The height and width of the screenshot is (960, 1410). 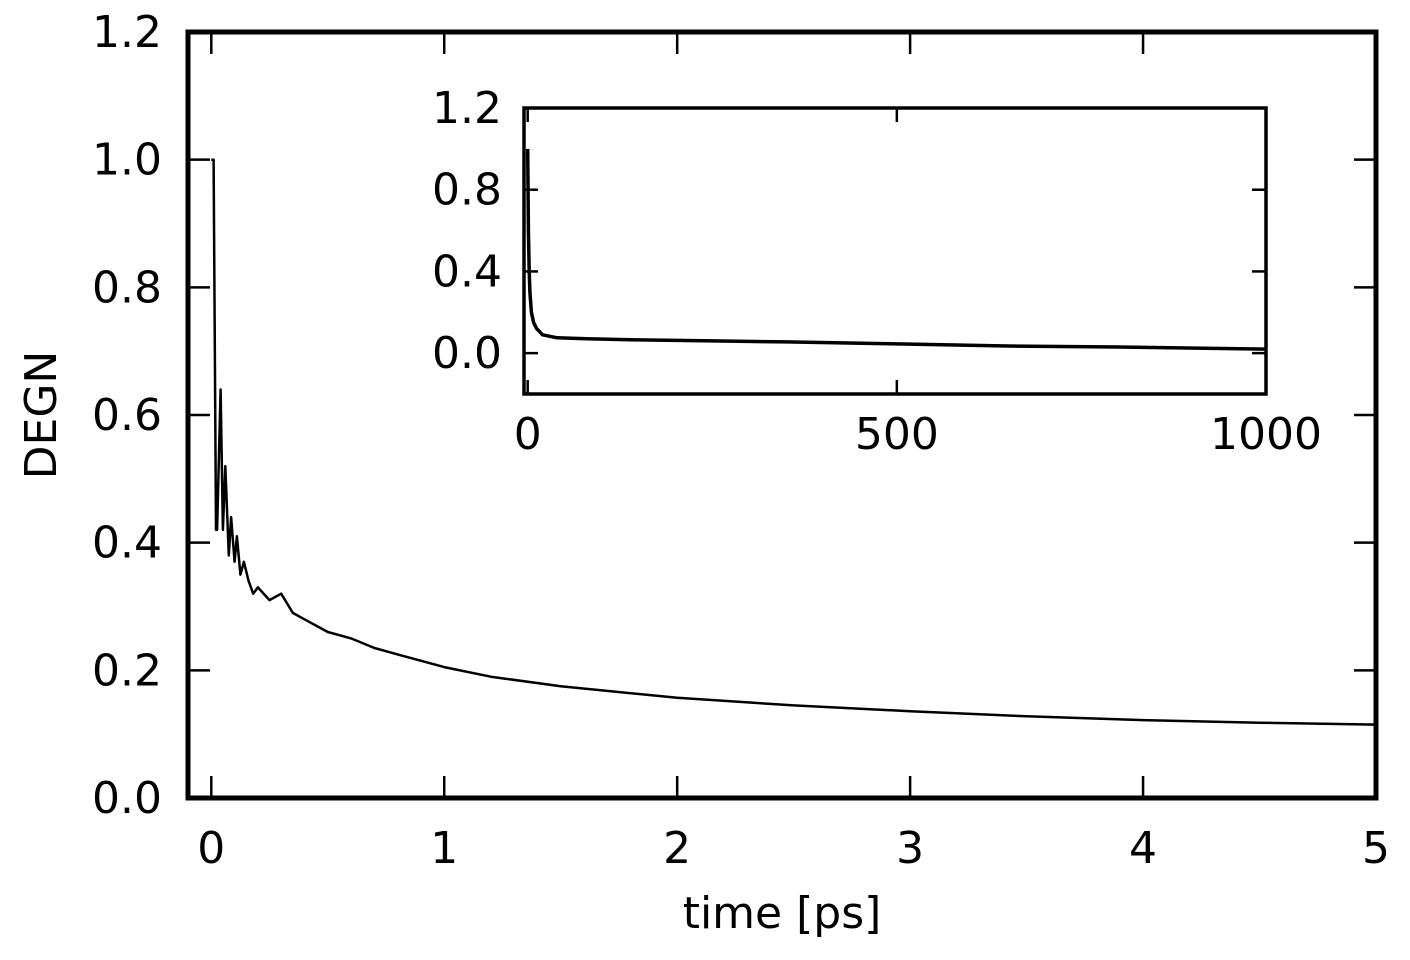 I want to click on y-tick-label-0.6: 0.6, so click(x=127, y=415).